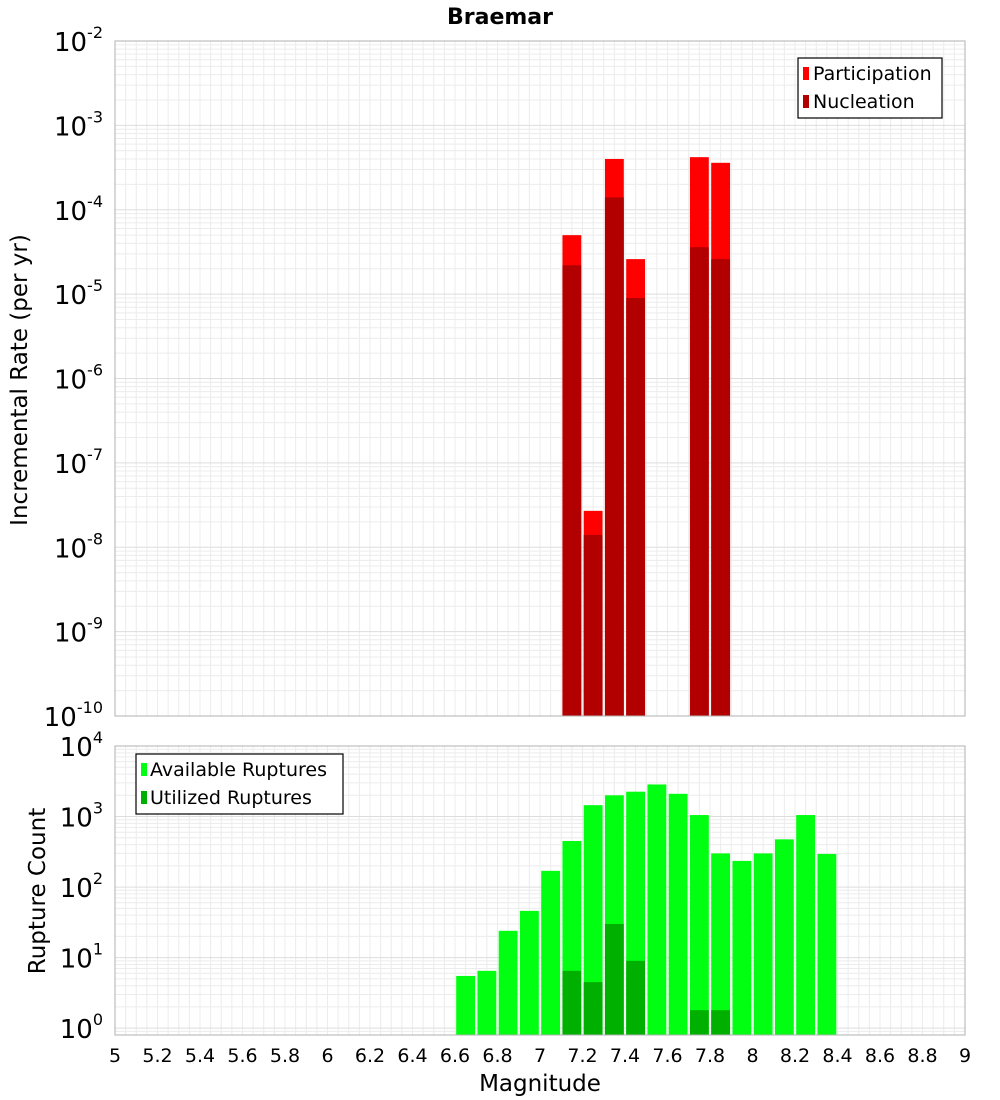 This screenshot has width=1000, height=1100. What do you see at coordinates (412, 1056) in the screenshot?
I see `x-tick-label: 6.4` at bounding box center [412, 1056].